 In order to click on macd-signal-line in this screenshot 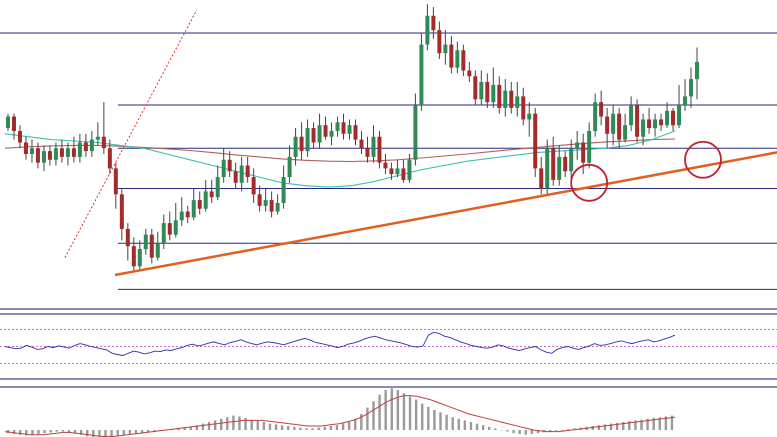, I will do `click(340, 416)`.